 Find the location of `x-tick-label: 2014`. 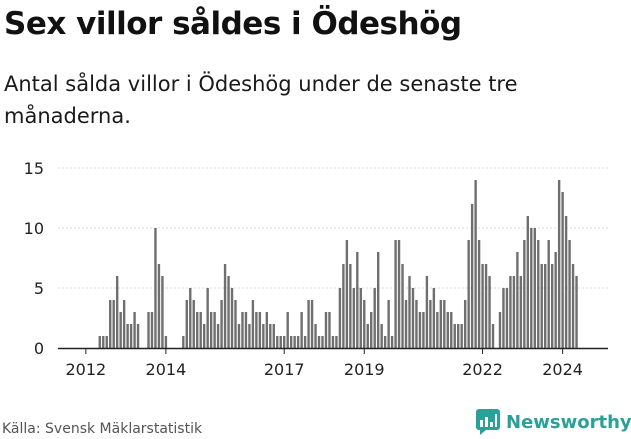

x-tick-label: 2014 is located at coordinates (166, 369).